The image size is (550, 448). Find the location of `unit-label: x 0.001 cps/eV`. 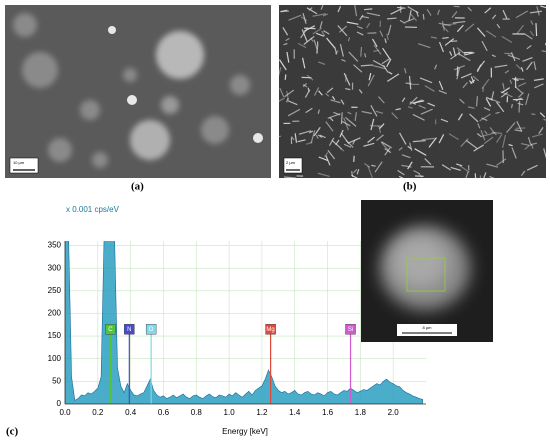

unit-label: x 0.001 cps/eV is located at coordinates (93, 209).